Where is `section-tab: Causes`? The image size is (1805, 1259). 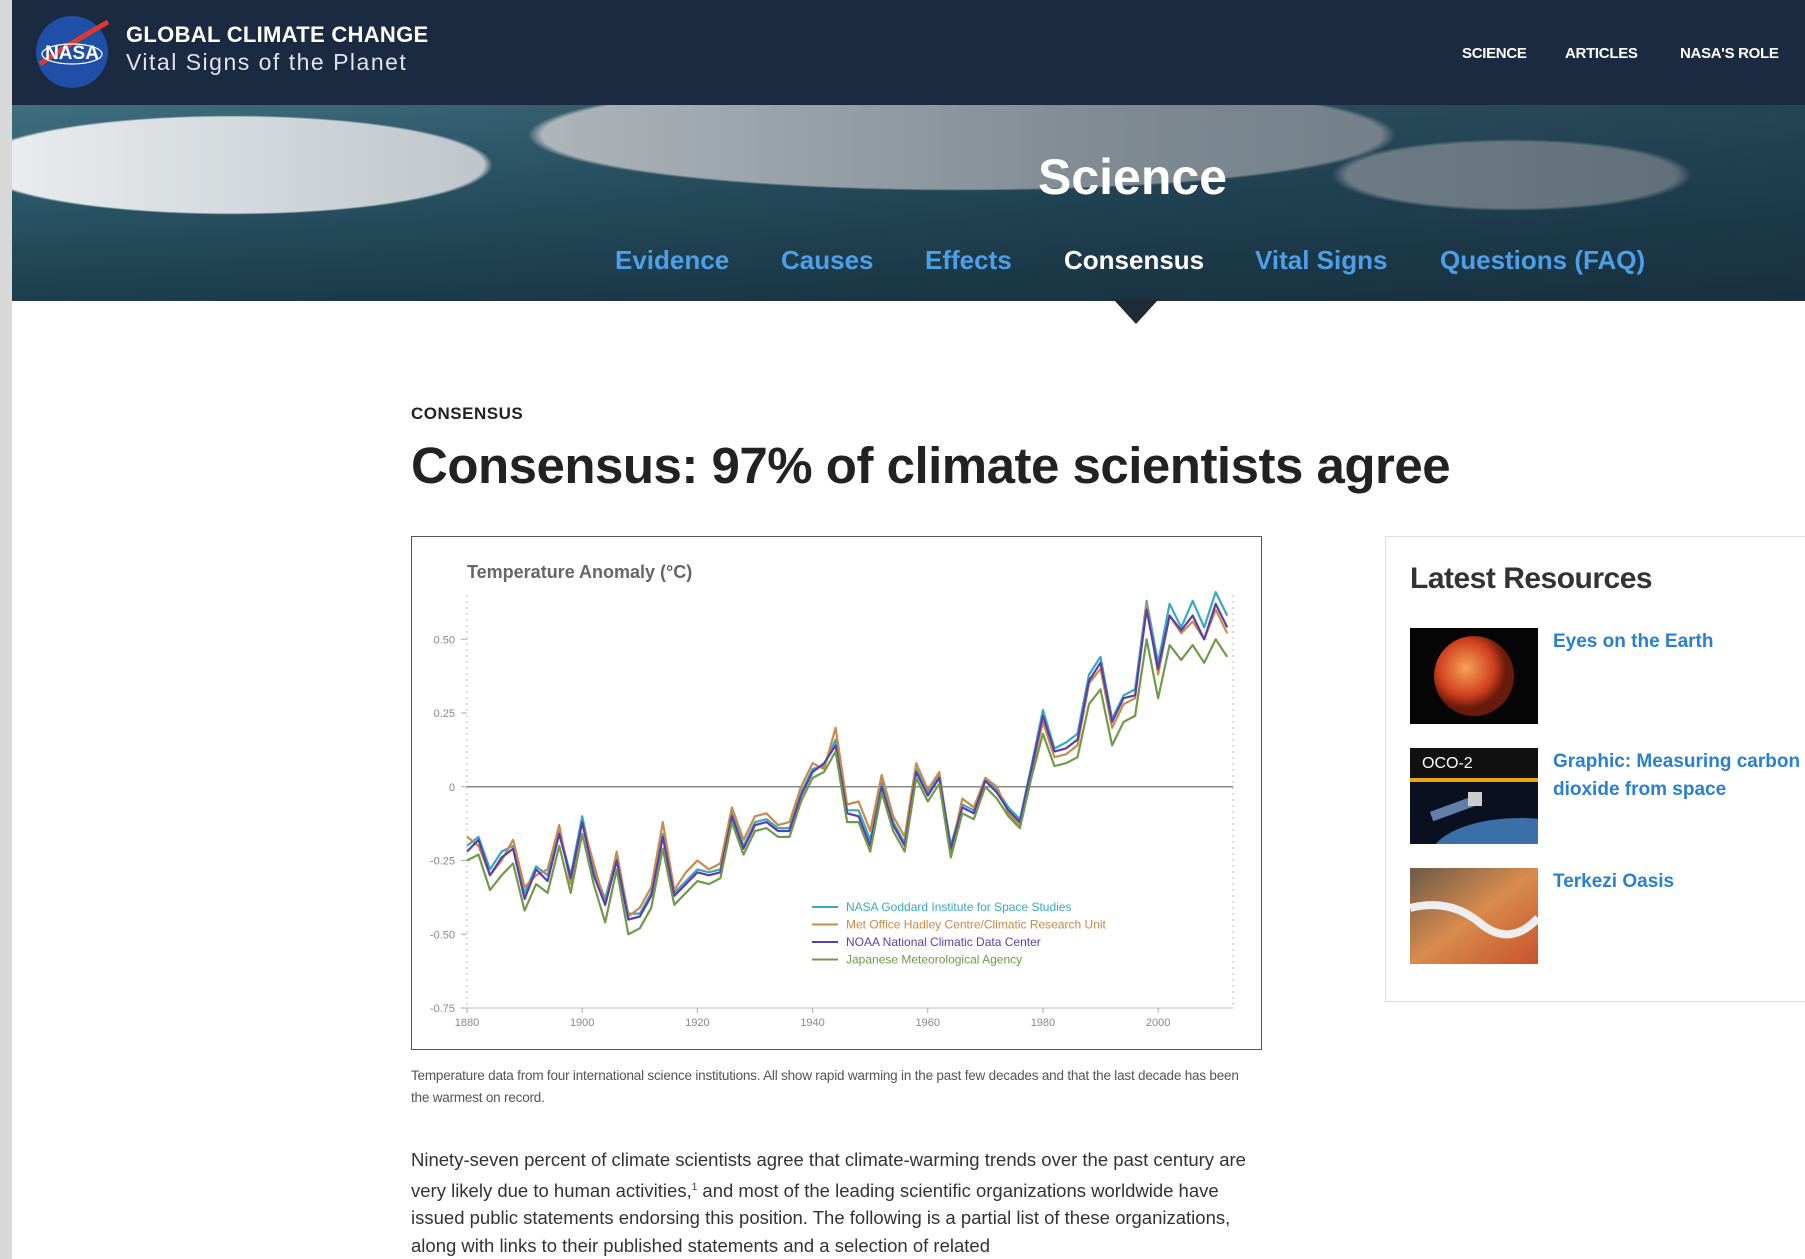
section-tab: Causes is located at coordinates (827, 260).